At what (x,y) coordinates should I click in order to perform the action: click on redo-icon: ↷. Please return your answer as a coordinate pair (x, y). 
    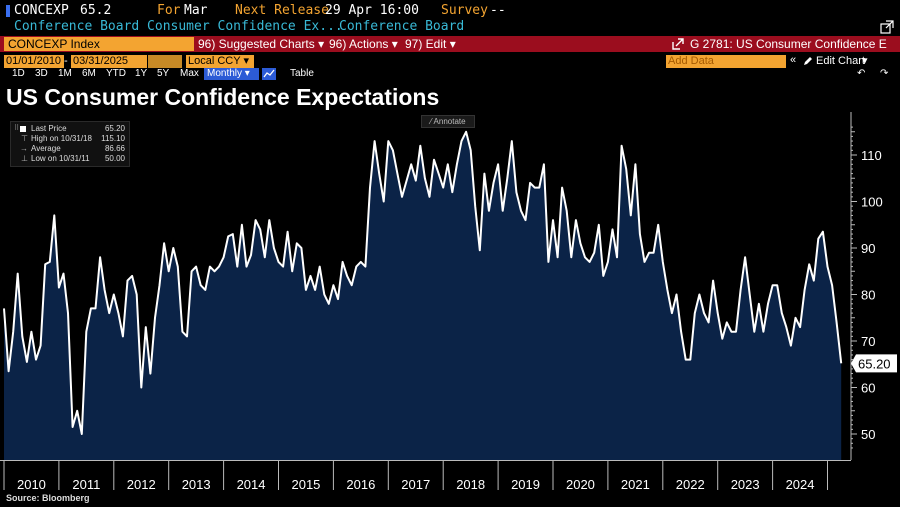
    Looking at the image, I should click on (884, 73).